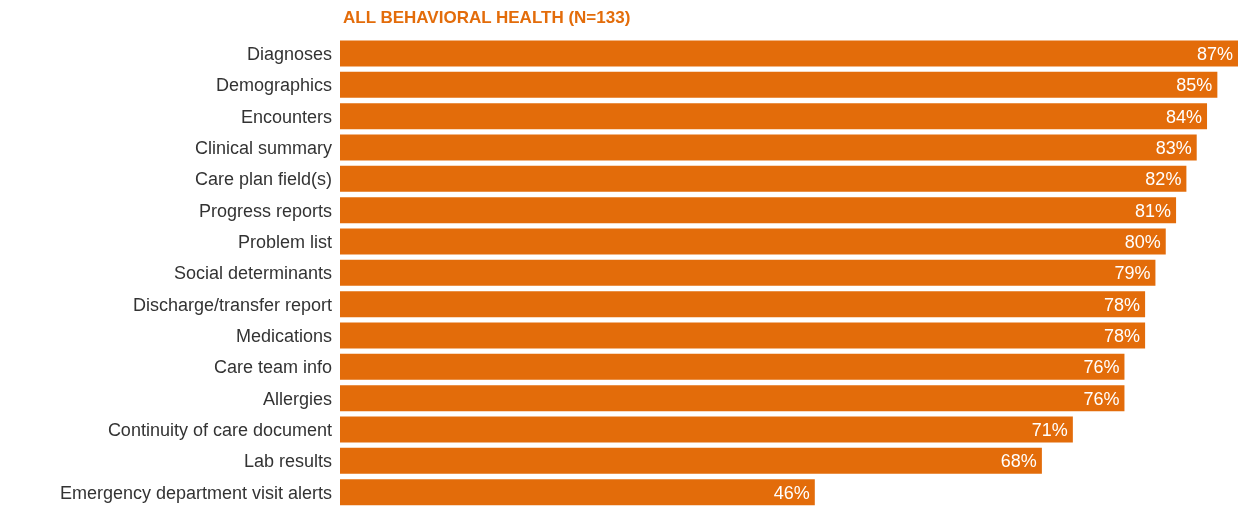 The height and width of the screenshot is (506, 1238). I want to click on y-tick-label: Continuity of care document, so click(219, 430).